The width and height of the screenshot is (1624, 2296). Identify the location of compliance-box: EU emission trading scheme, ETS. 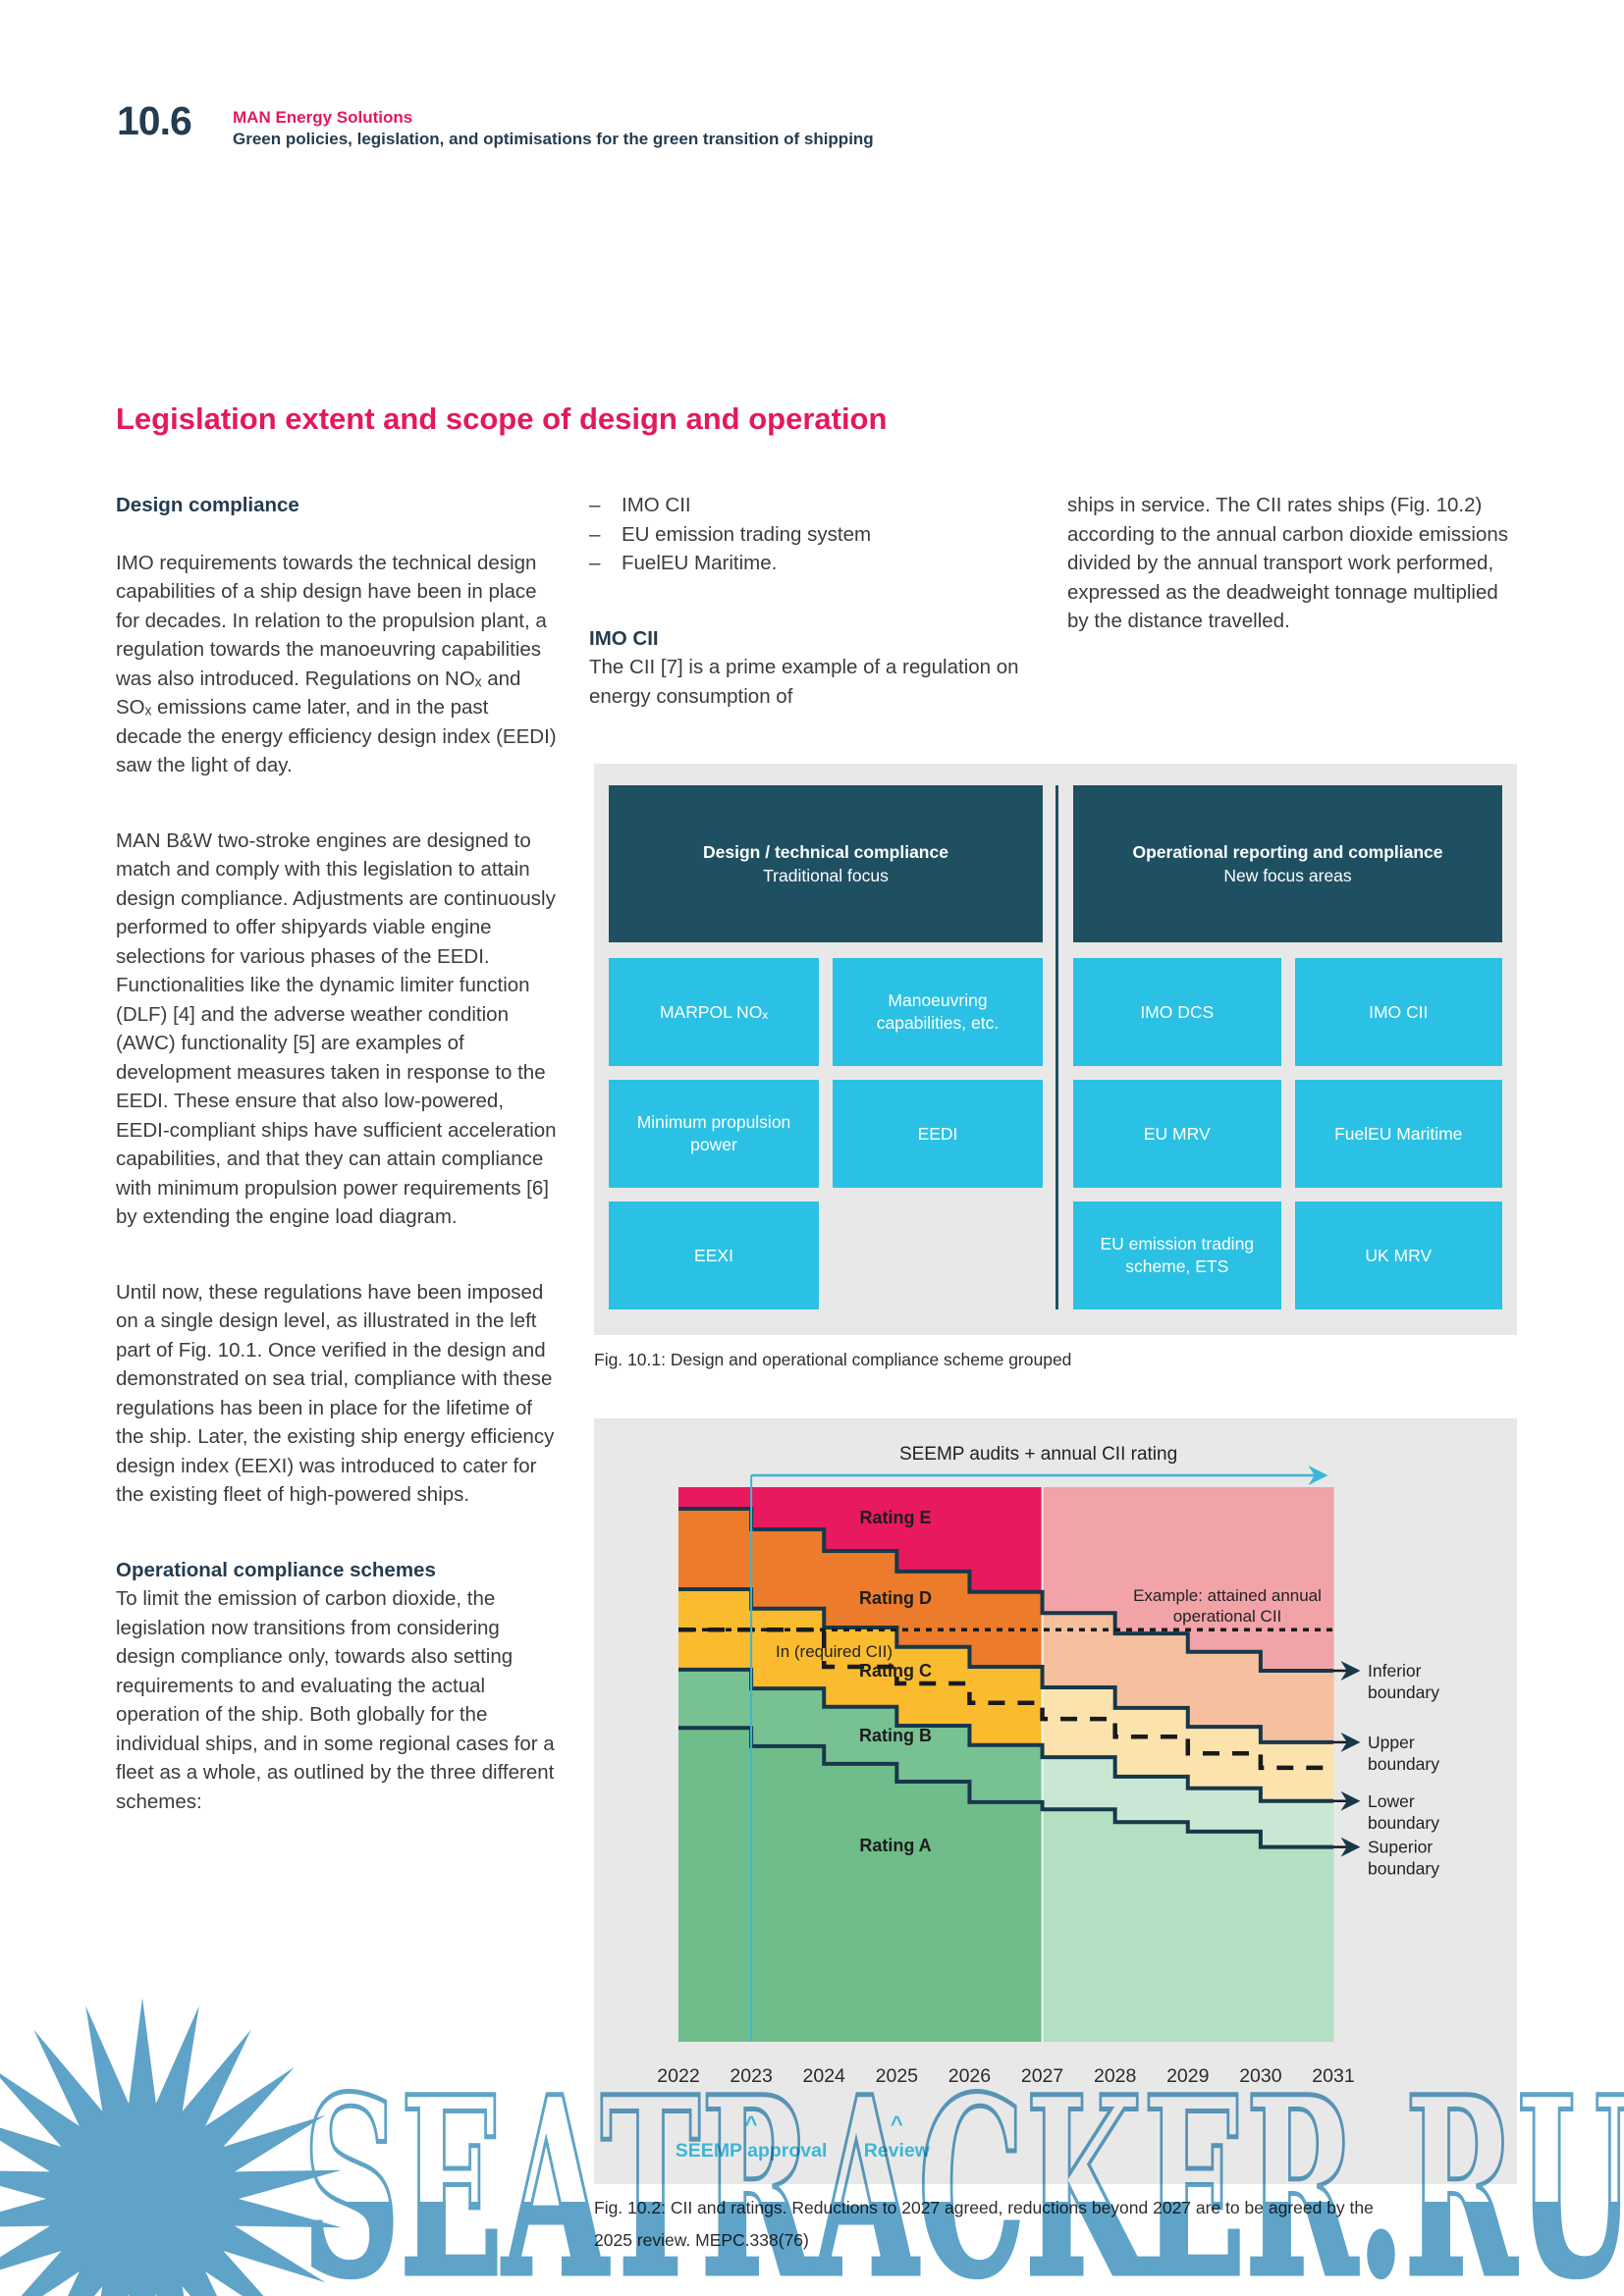
(1177, 1255).